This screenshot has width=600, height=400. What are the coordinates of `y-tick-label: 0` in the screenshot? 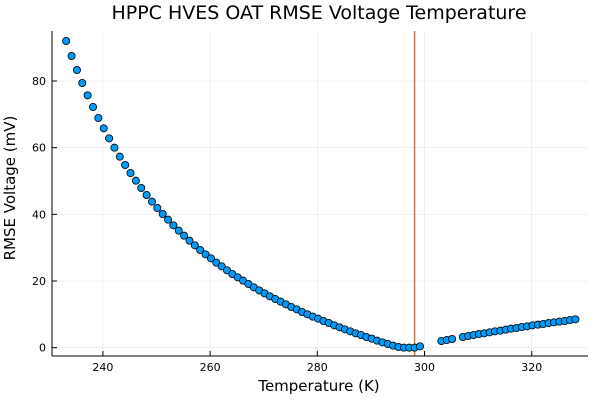 It's located at (42, 348).